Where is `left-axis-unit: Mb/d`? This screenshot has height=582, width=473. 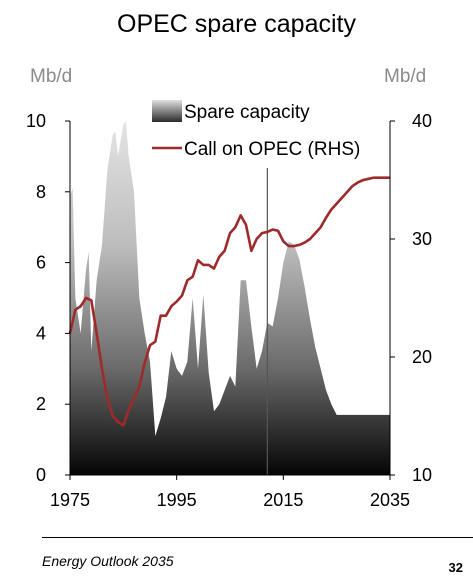
left-axis-unit: Mb/d is located at coordinates (51, 76).